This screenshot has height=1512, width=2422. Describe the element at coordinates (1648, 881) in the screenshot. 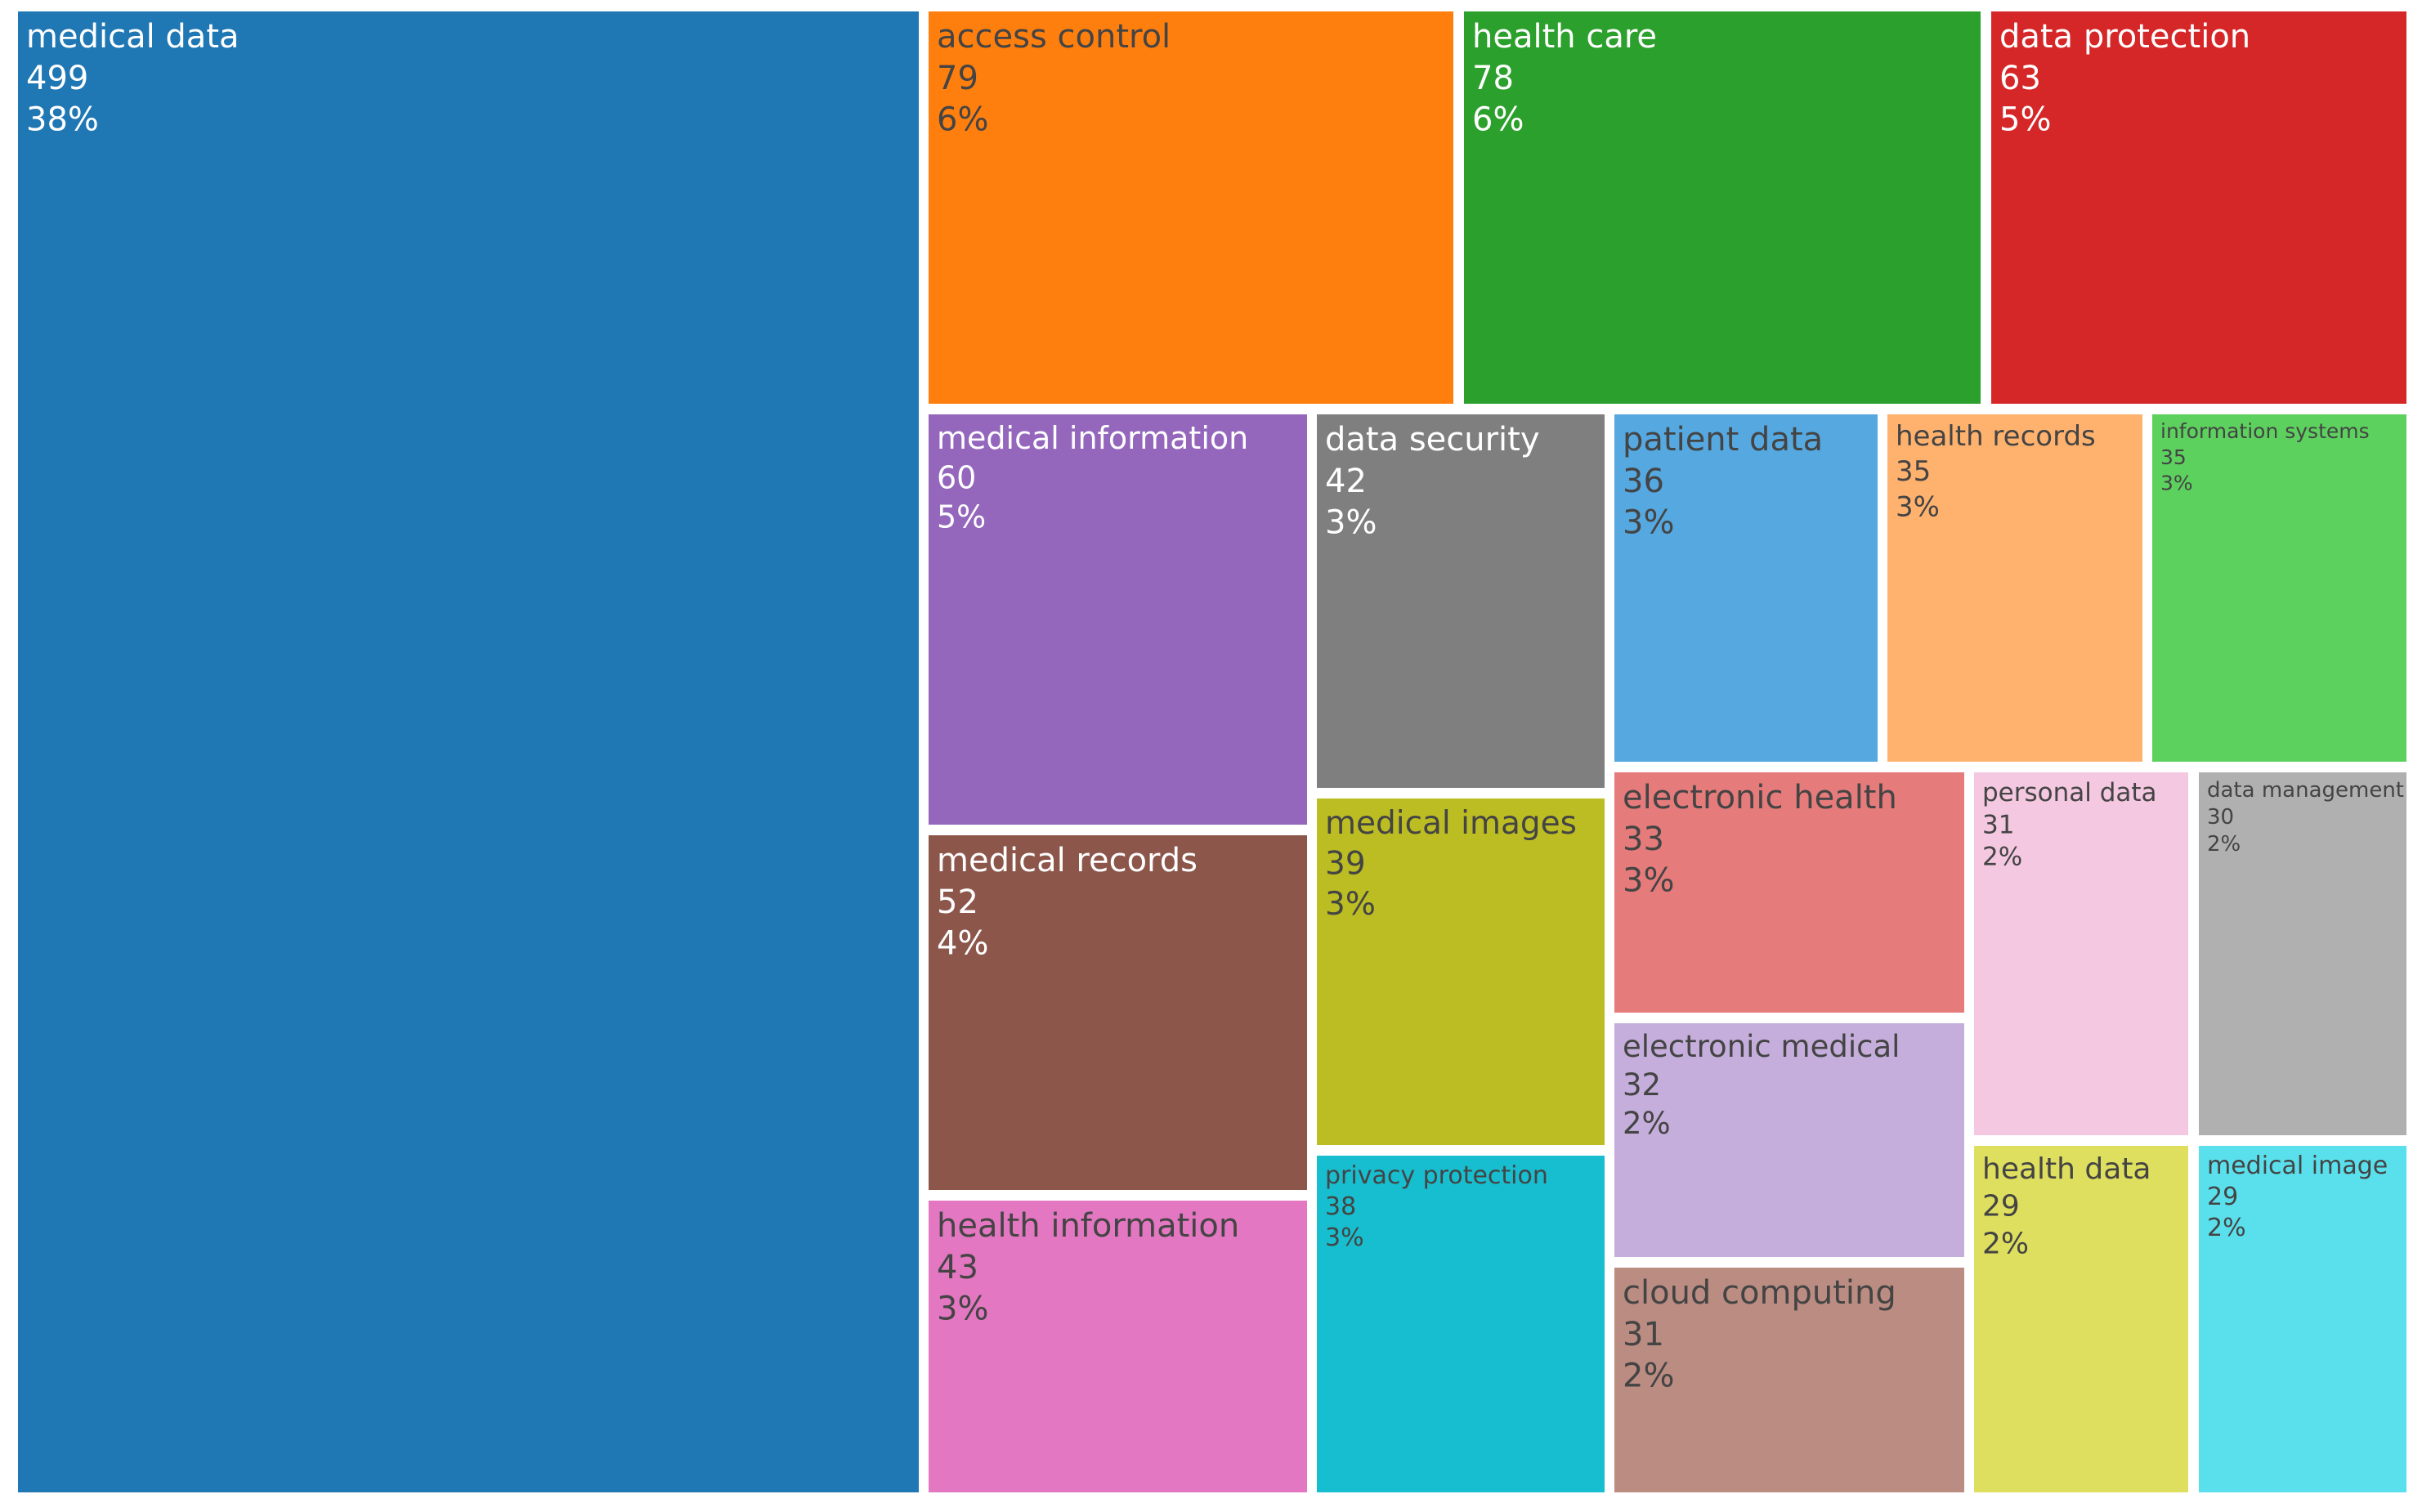

I see `tile-percent-electronic-health: 3%` at that location.